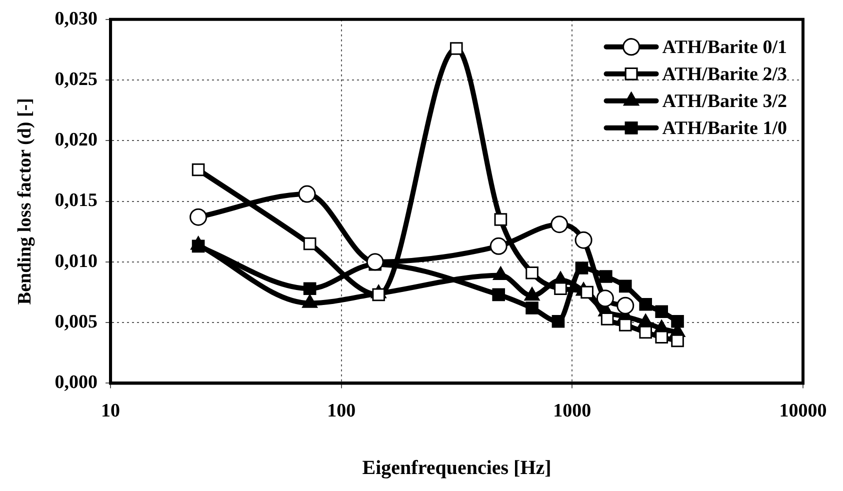  I want to click on legend-label: ATH/Barite 2/3, so click(725, 74).